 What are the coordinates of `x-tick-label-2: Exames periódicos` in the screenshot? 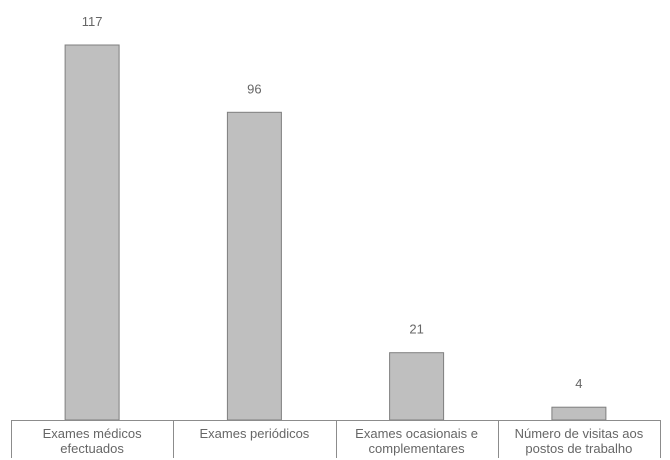 It's located at (254, 433).